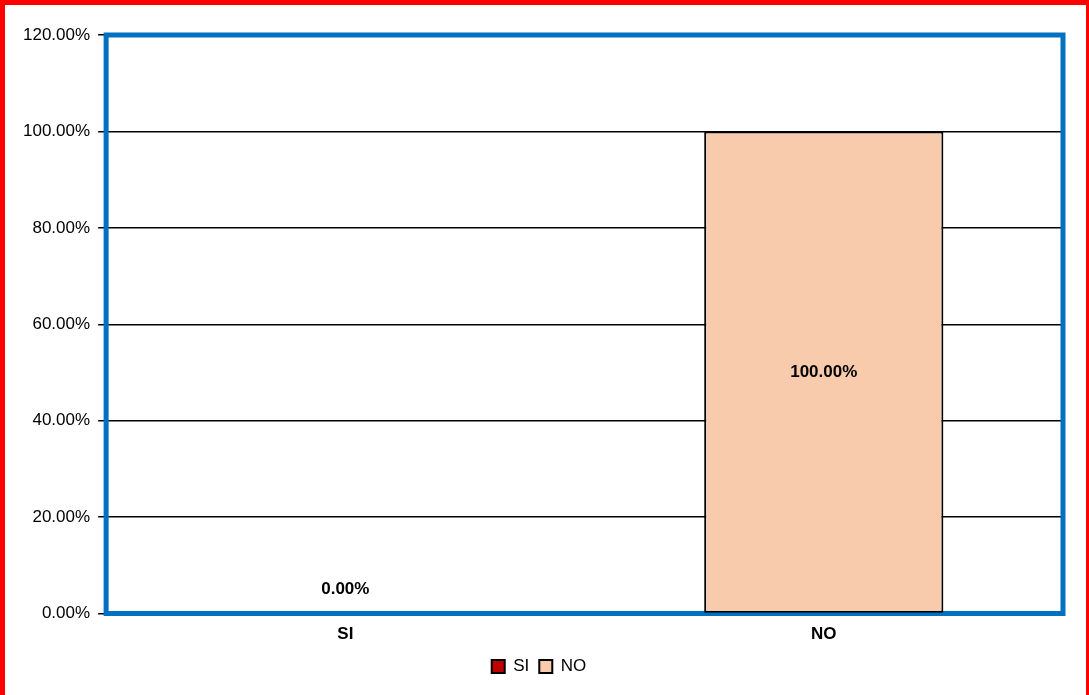  What do you see at coordinates (66, 613) in the screenshot?
I see `y-tick-label: 0.00%` at bounding box center [66, 613].